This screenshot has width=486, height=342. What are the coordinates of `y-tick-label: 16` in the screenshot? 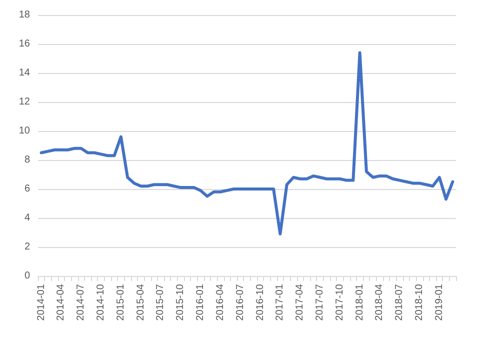 It's located at (24, 44).